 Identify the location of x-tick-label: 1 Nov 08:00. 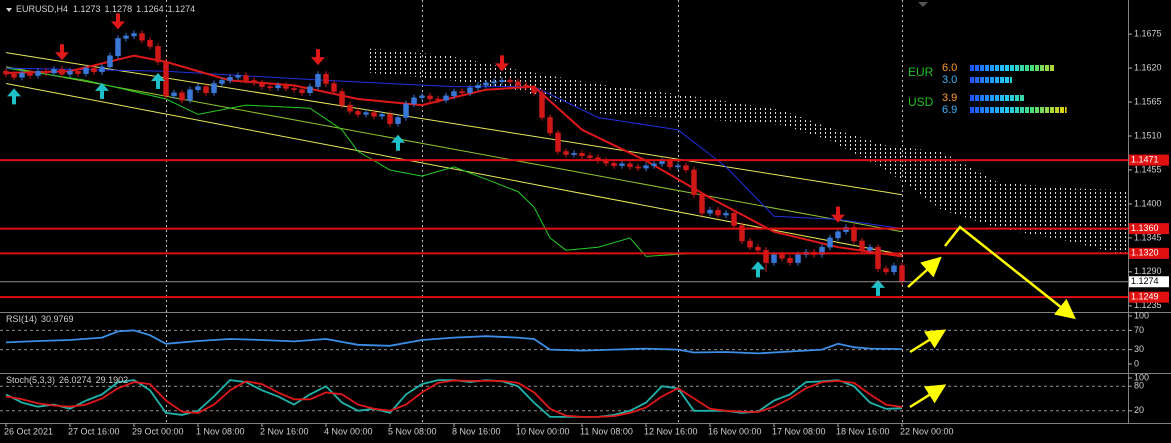
(220, 431).